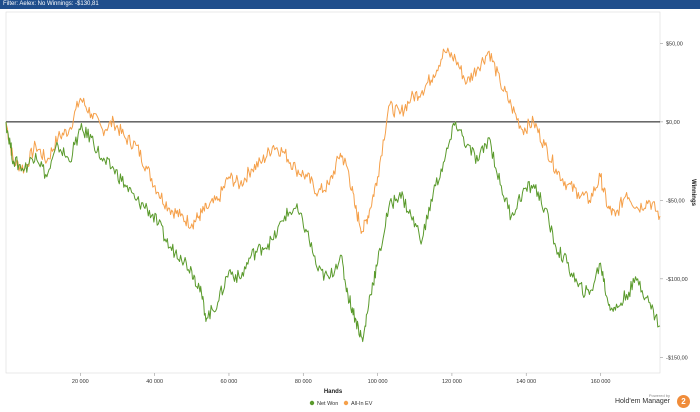 The image size is (700, 412). I want to click on y-axis: $50,00 $0,00 -$50,00 -$100,00 -$150,00, so click(674, 201).